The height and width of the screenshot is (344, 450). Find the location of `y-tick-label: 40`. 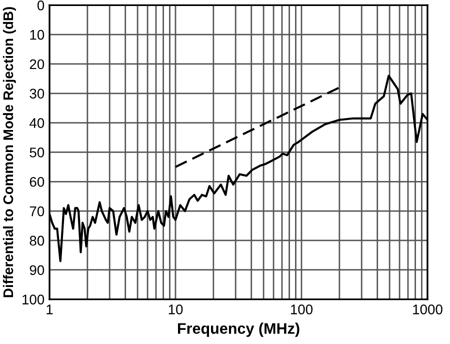

y-tick-label: 40 is located at coordinates (37, 123).